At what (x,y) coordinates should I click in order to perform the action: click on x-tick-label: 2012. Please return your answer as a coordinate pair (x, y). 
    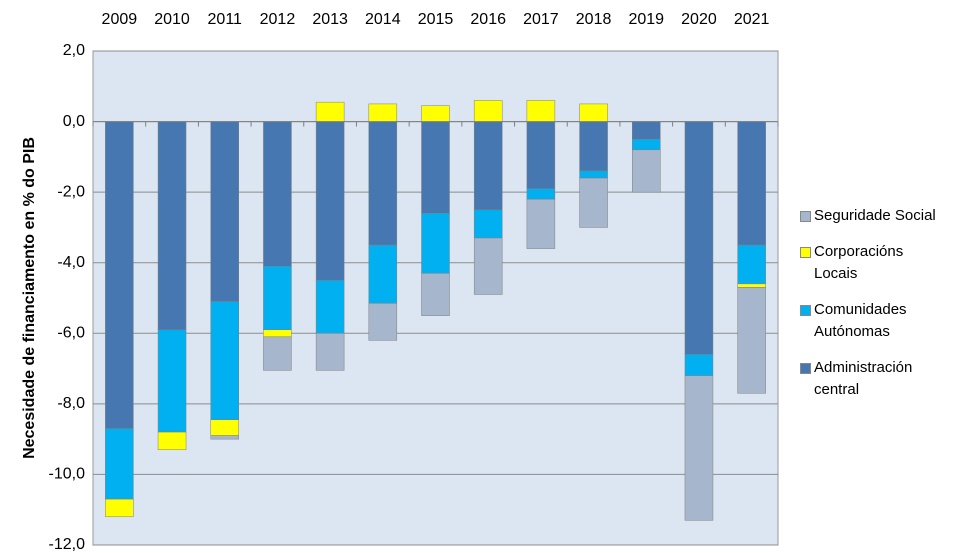
    Looking at the image, I should click on (278, 19).